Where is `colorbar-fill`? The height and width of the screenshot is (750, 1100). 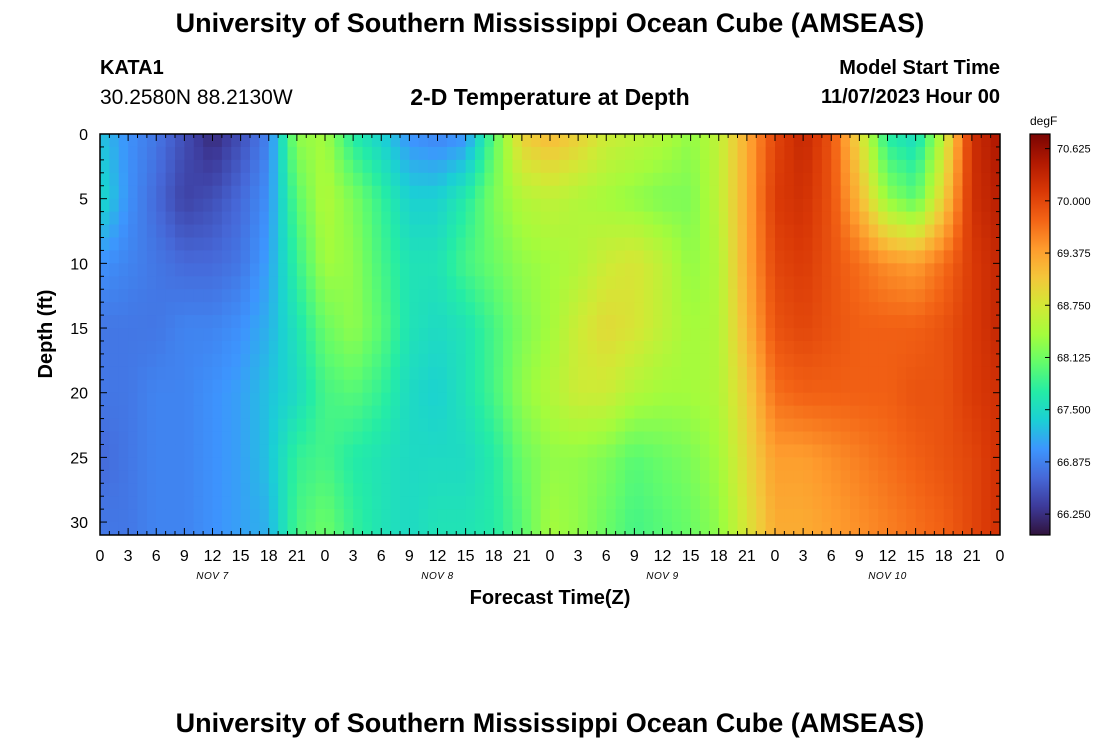
colorbar-fill is located at coordinates (1040, 334).